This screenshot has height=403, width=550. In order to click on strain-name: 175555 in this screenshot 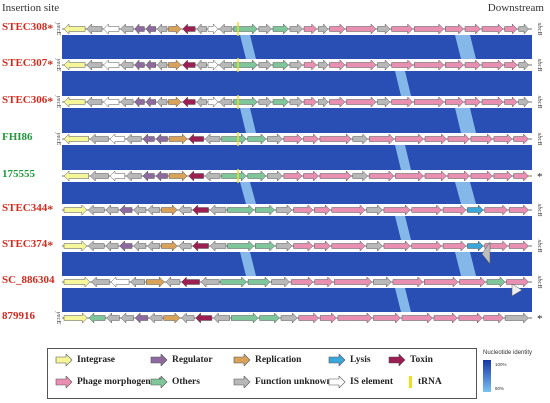, I will do `click(18, 174)`.